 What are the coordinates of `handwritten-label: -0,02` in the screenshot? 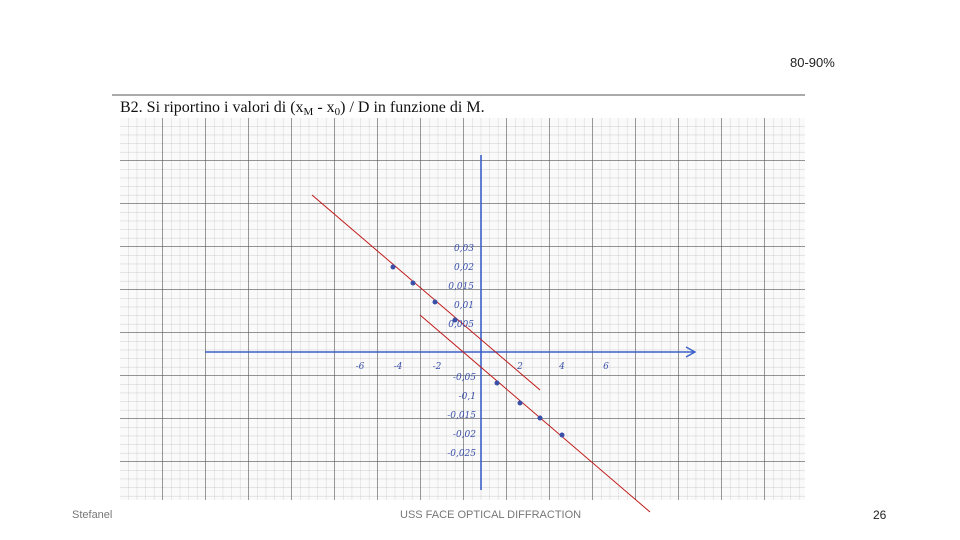 It's located at (464, 435).